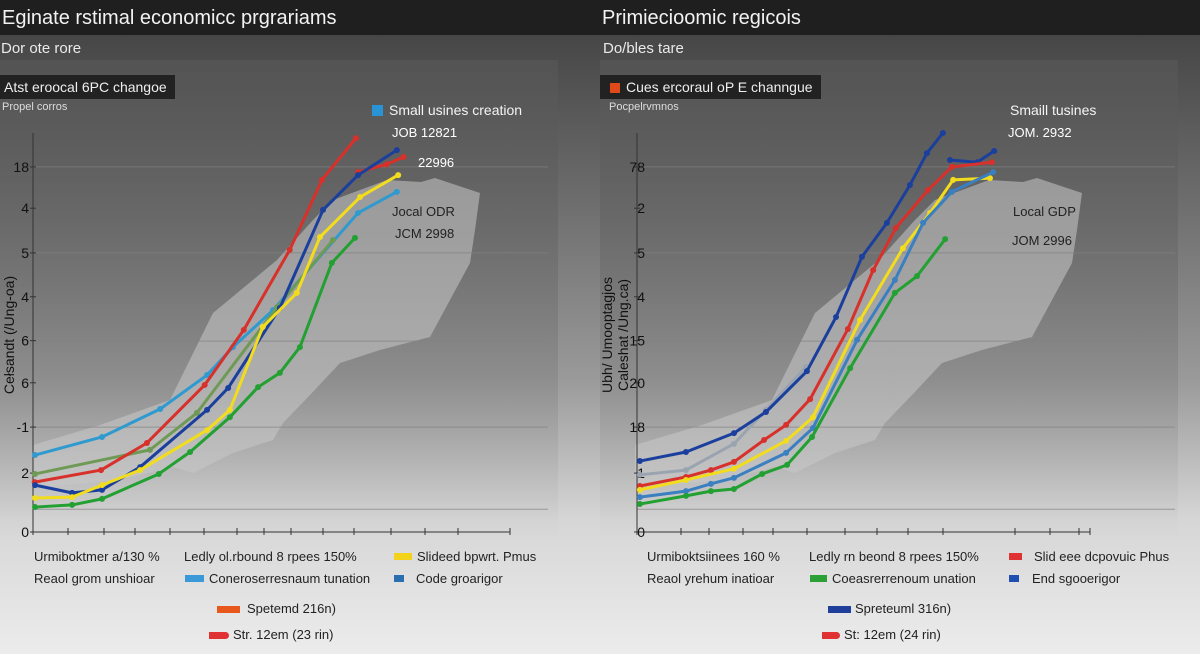 This screenshot has height=654, width=1200. What do you see at coordinates (436, 162) in the screenshot?
I see `annotation: 22996` at bounding box center [436, 162].